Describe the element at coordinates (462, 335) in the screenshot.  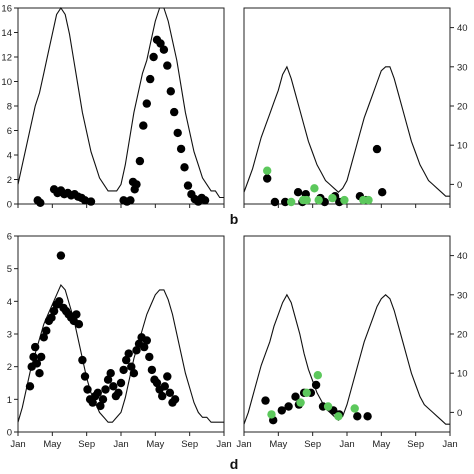
I see `y-tick-label: 20` at that location.